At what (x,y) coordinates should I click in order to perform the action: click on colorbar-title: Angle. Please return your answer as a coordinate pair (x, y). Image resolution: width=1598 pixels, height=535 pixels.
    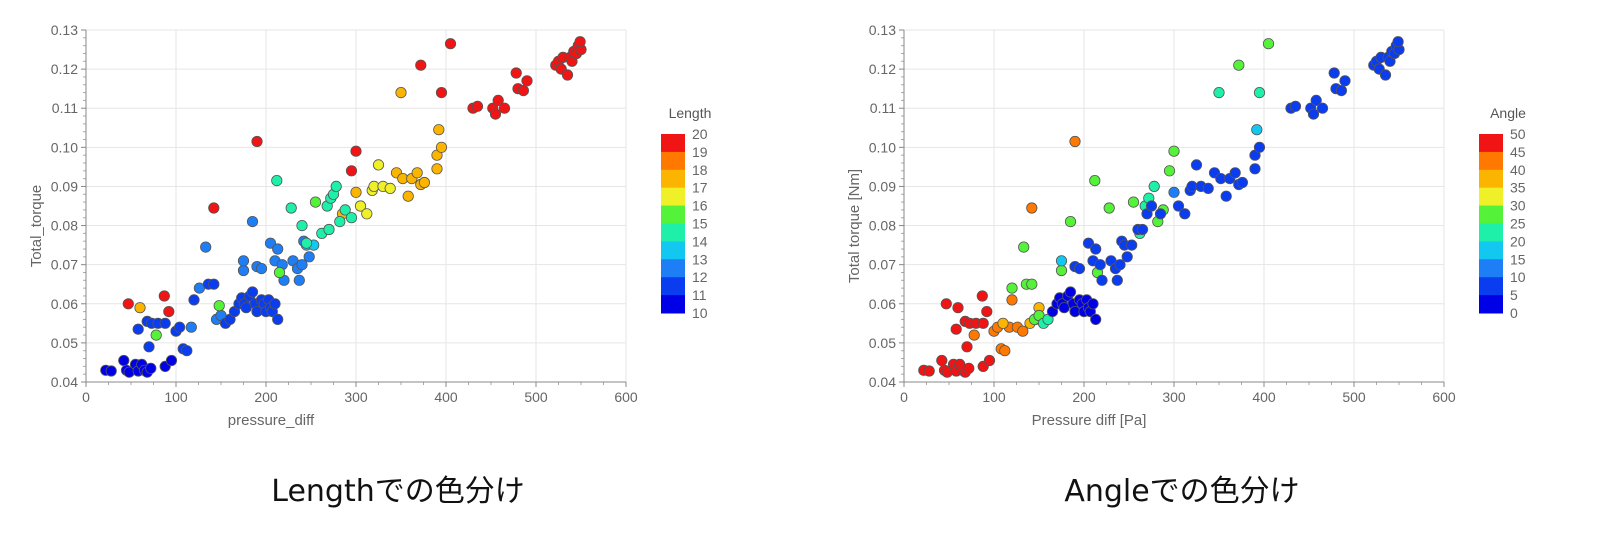
    Looking at the image, I should click on (1508, 113).